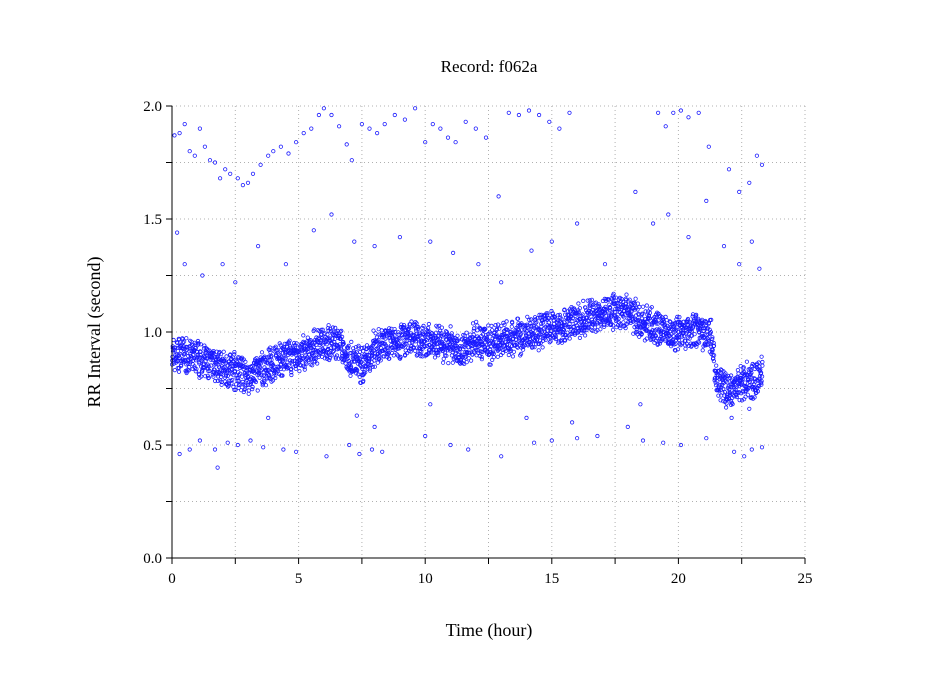 This screenshot has height=697, width=949. What do you see at coordinates (152, 107) in the screenshot?
I see `y-tick-label: 2.0` at bounding box center [152, 107].